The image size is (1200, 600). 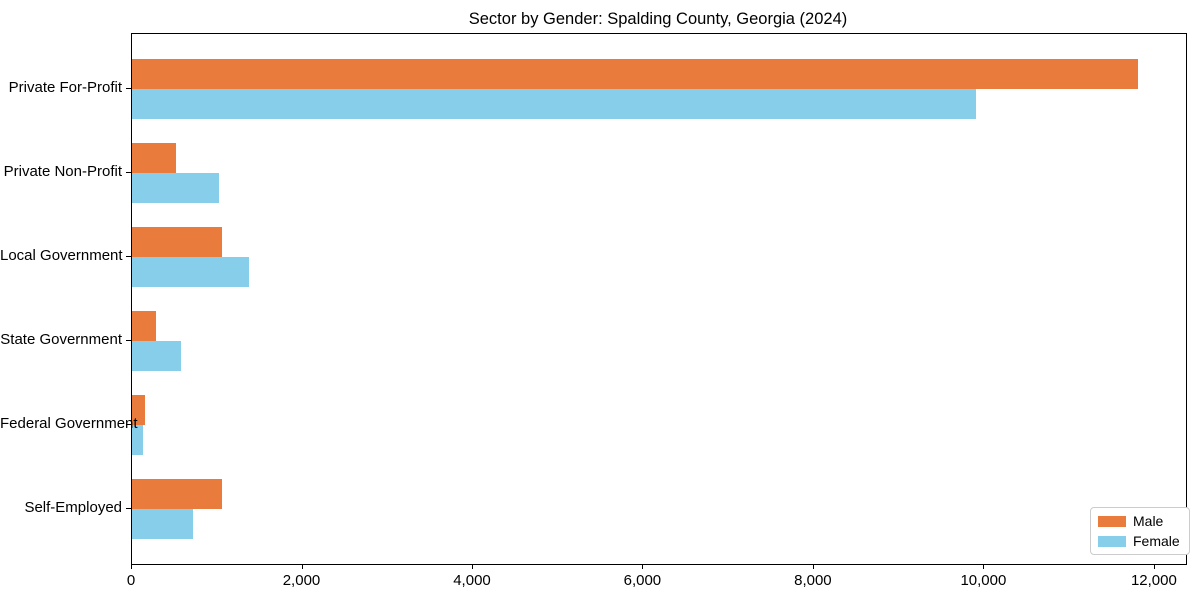 What do you see at coordinates (144, 326) in the screenshot?
I see `bar-male-state-government` at bounding box center [144, 326].